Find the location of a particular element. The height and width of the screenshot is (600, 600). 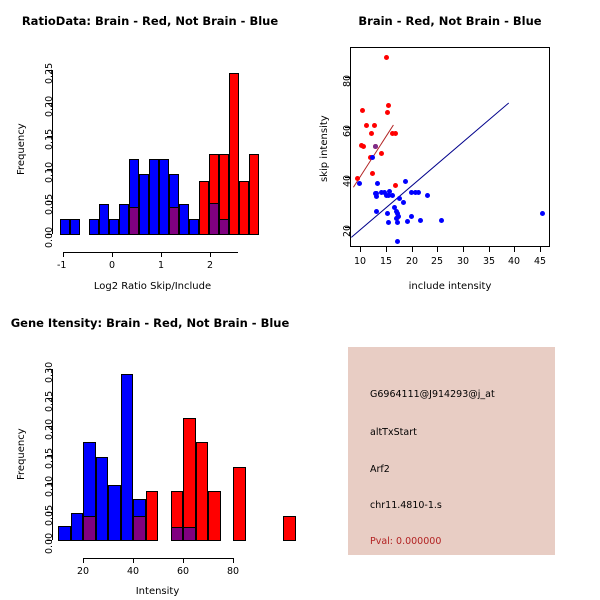

scatter-x-ticklabel: 45 is located at coordinates (540, 261).